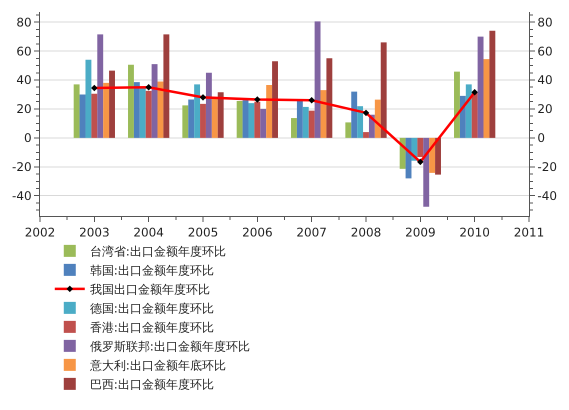 The width and height of the screenshot is (569, 410). What do you see at coordinates (152, 271) in the screenshot?
I see `legend-label: 韩国:出口金额年度环比` at bounding box center [152, 271].